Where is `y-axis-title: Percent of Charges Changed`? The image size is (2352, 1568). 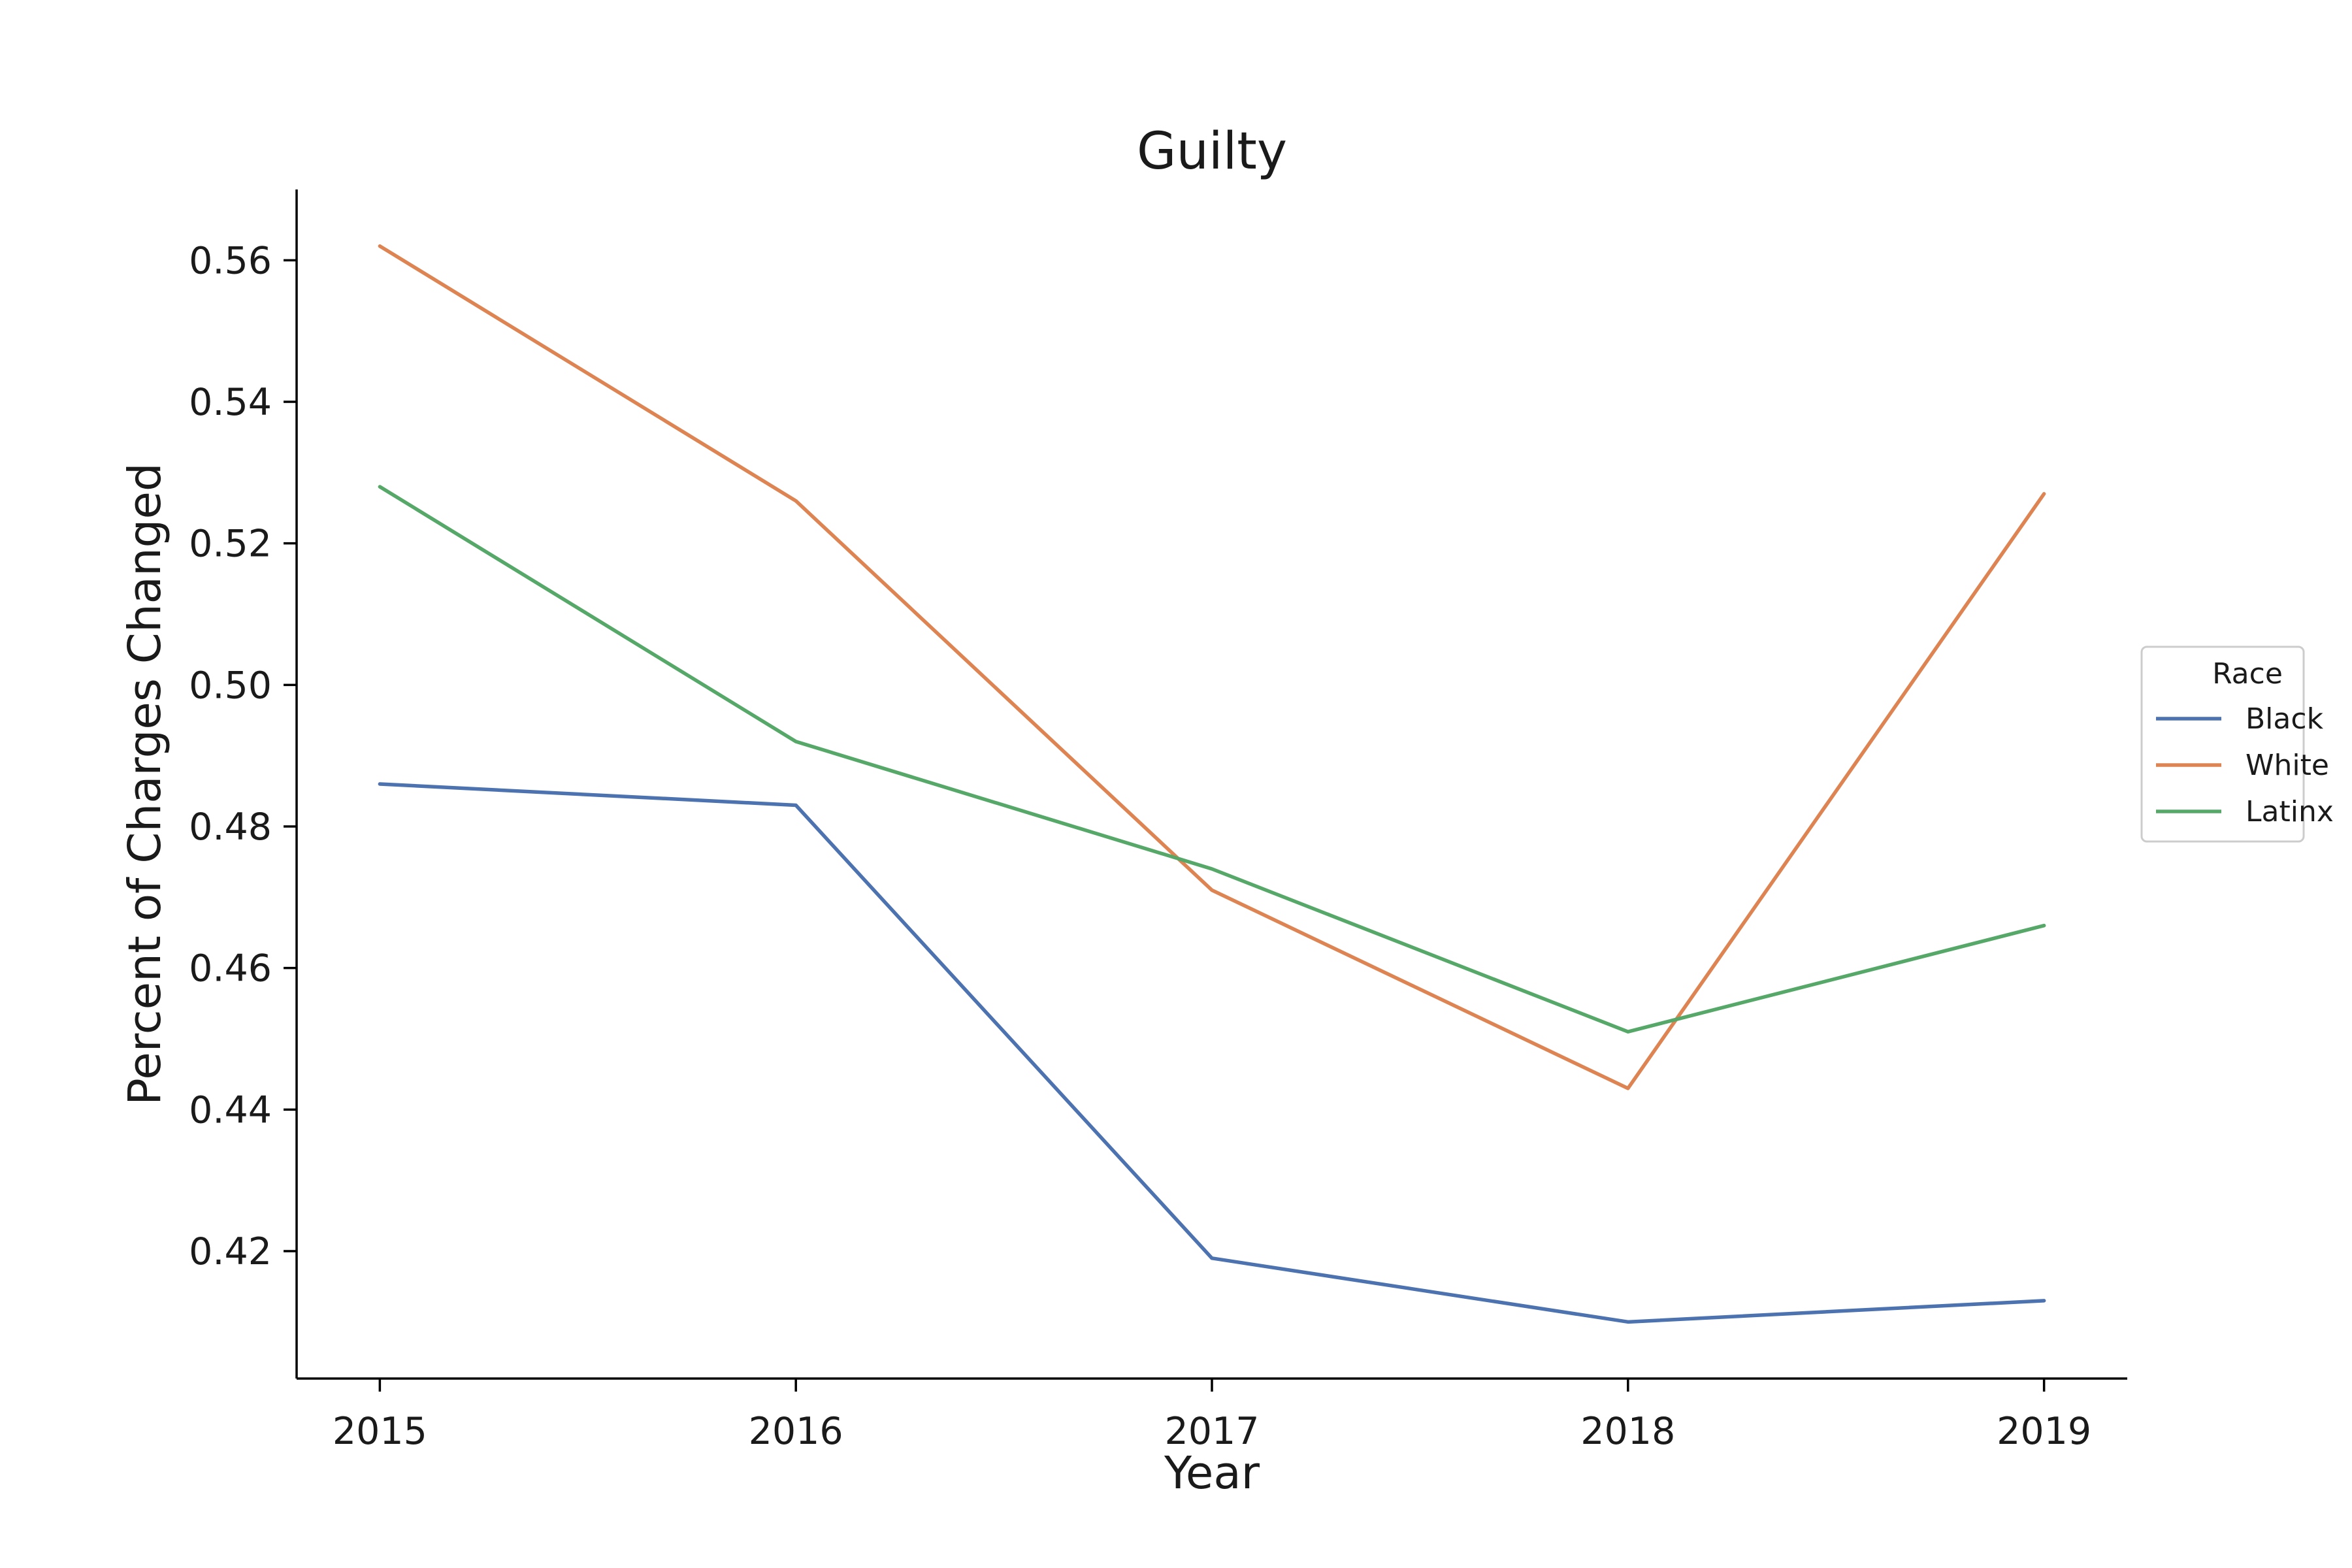 y-axis-title: Percent of Charges Changed is located at coordinates (145, 784).